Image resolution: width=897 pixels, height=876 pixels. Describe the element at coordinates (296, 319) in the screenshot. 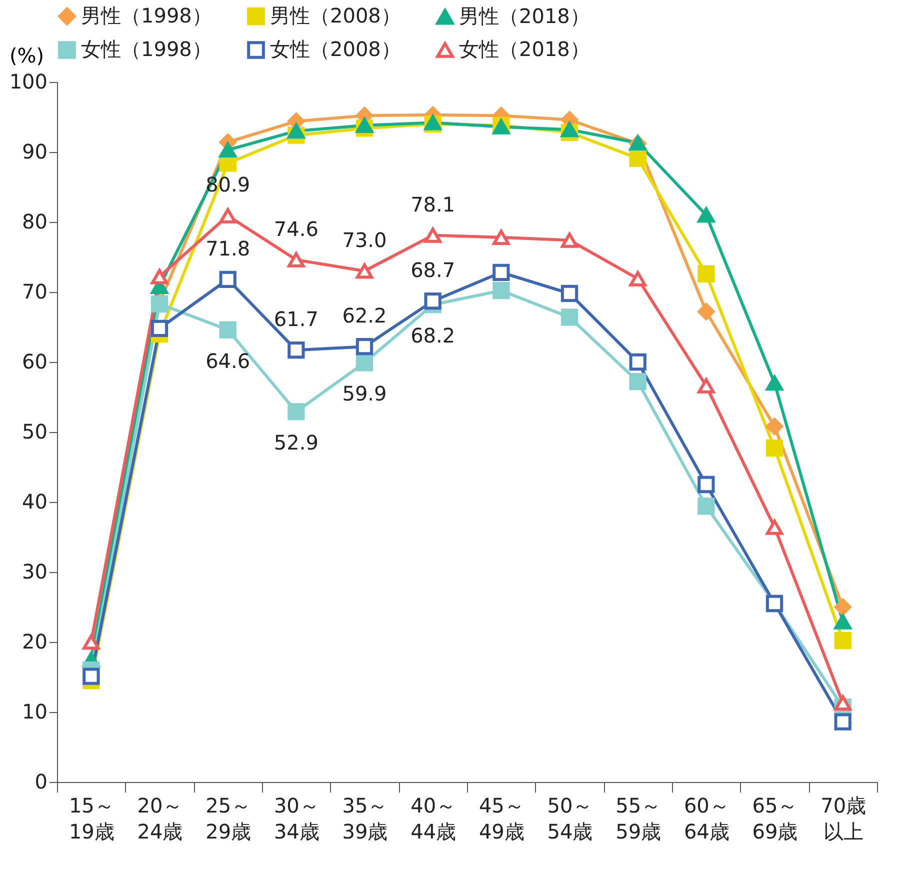

I see `data-label: 61.7` at that location.